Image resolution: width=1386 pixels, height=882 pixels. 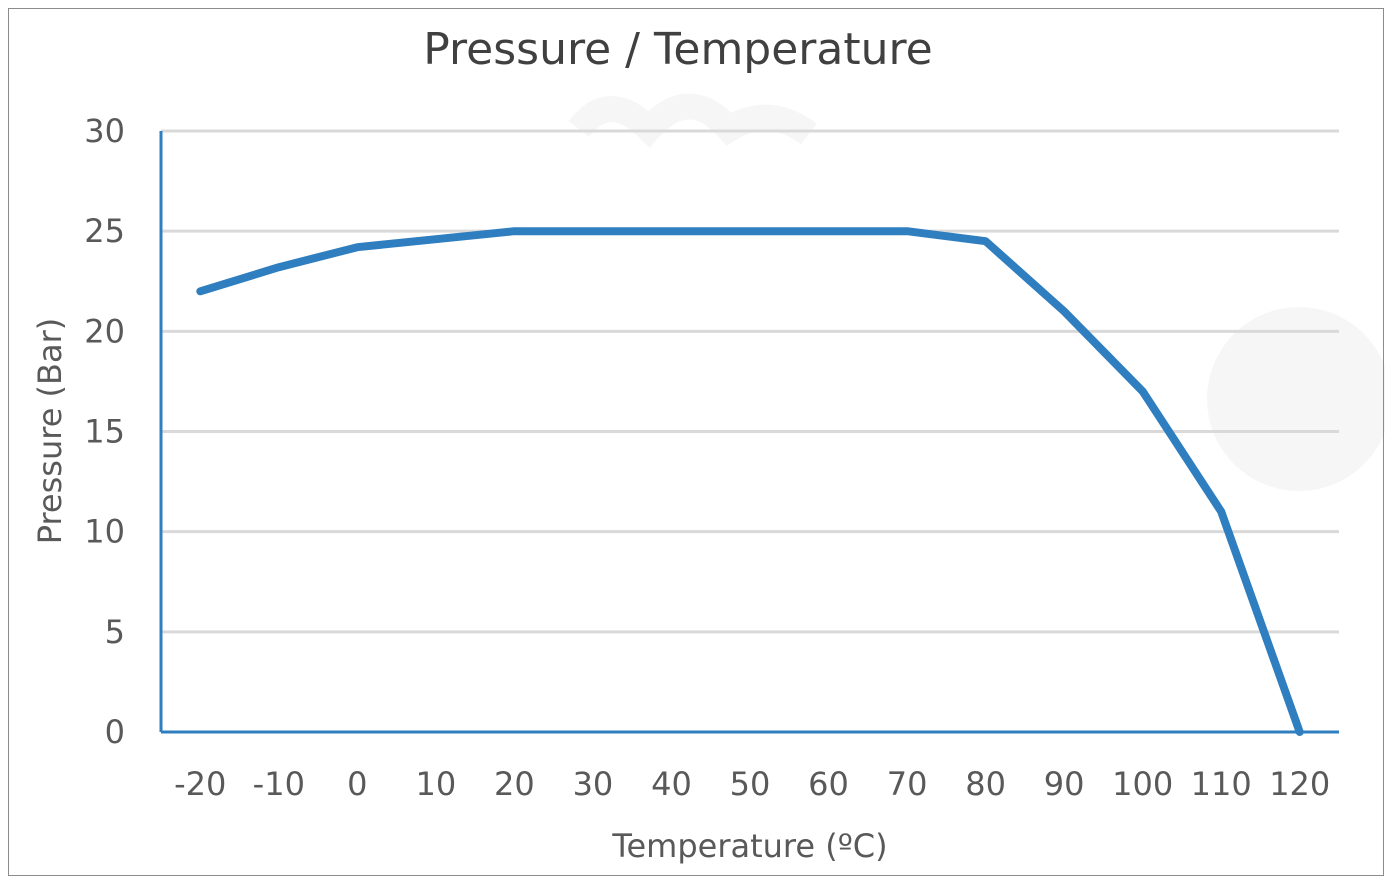 I want to click on y-tick-label: 15, so click(x=104, y=432).